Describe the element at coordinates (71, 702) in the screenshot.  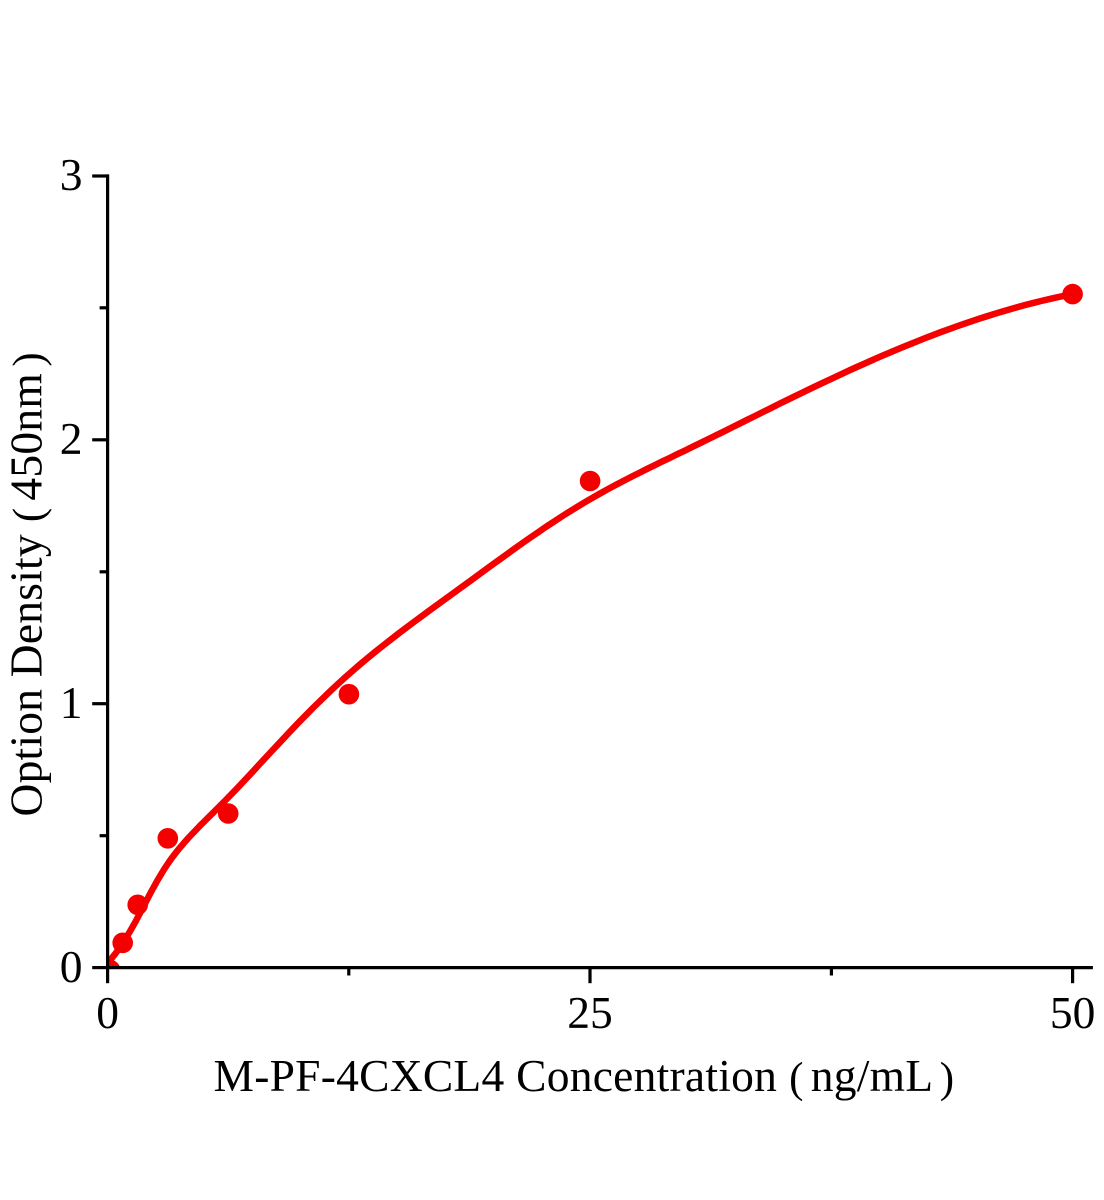
I see `svg-text: 1` at that location.